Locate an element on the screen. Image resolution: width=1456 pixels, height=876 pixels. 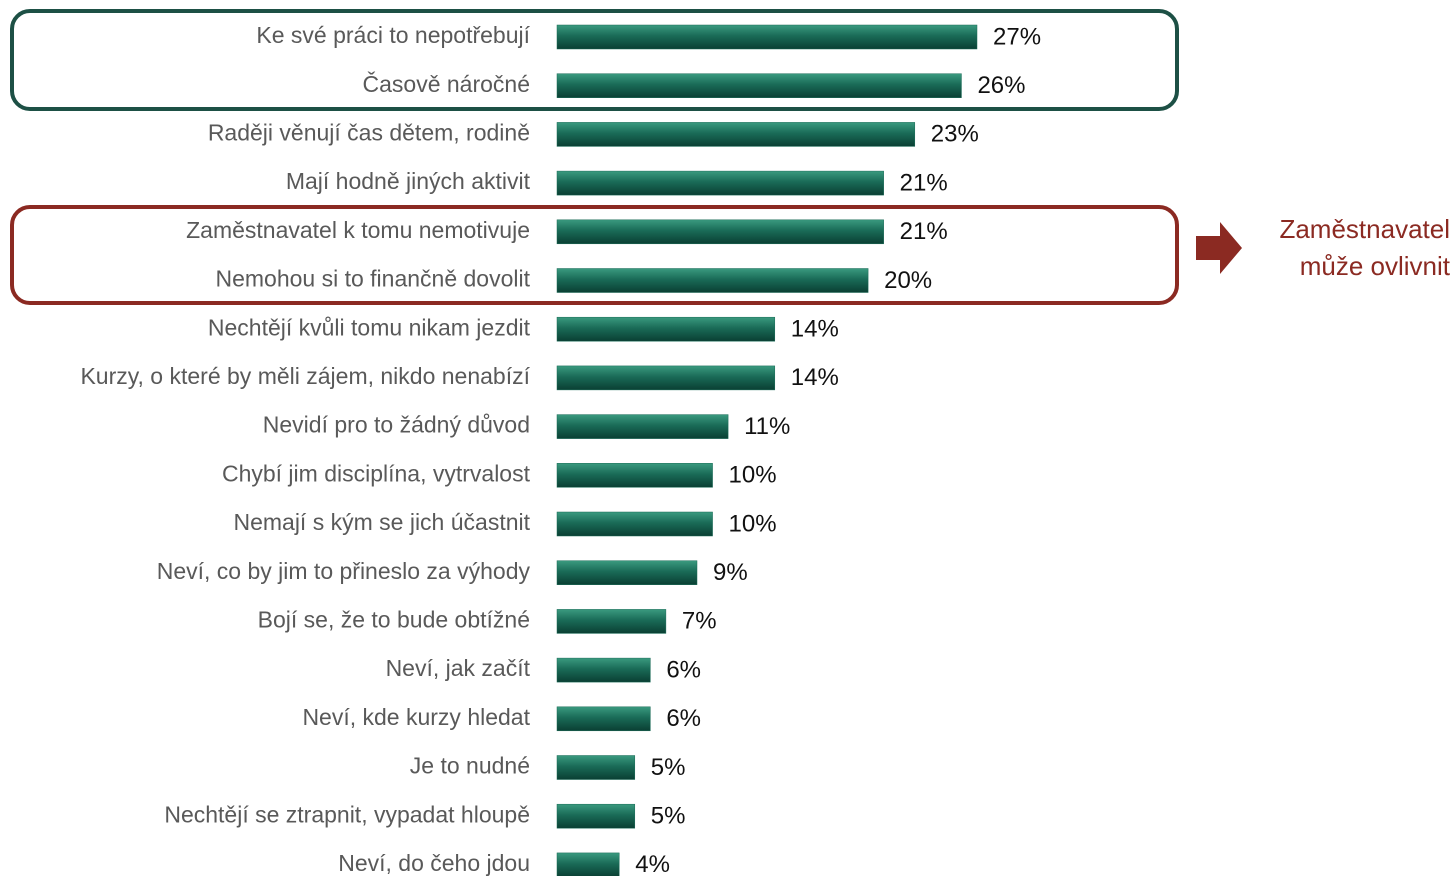
category-label: Nevidí pro to žádný důvod is located at coordinates (396, 425).